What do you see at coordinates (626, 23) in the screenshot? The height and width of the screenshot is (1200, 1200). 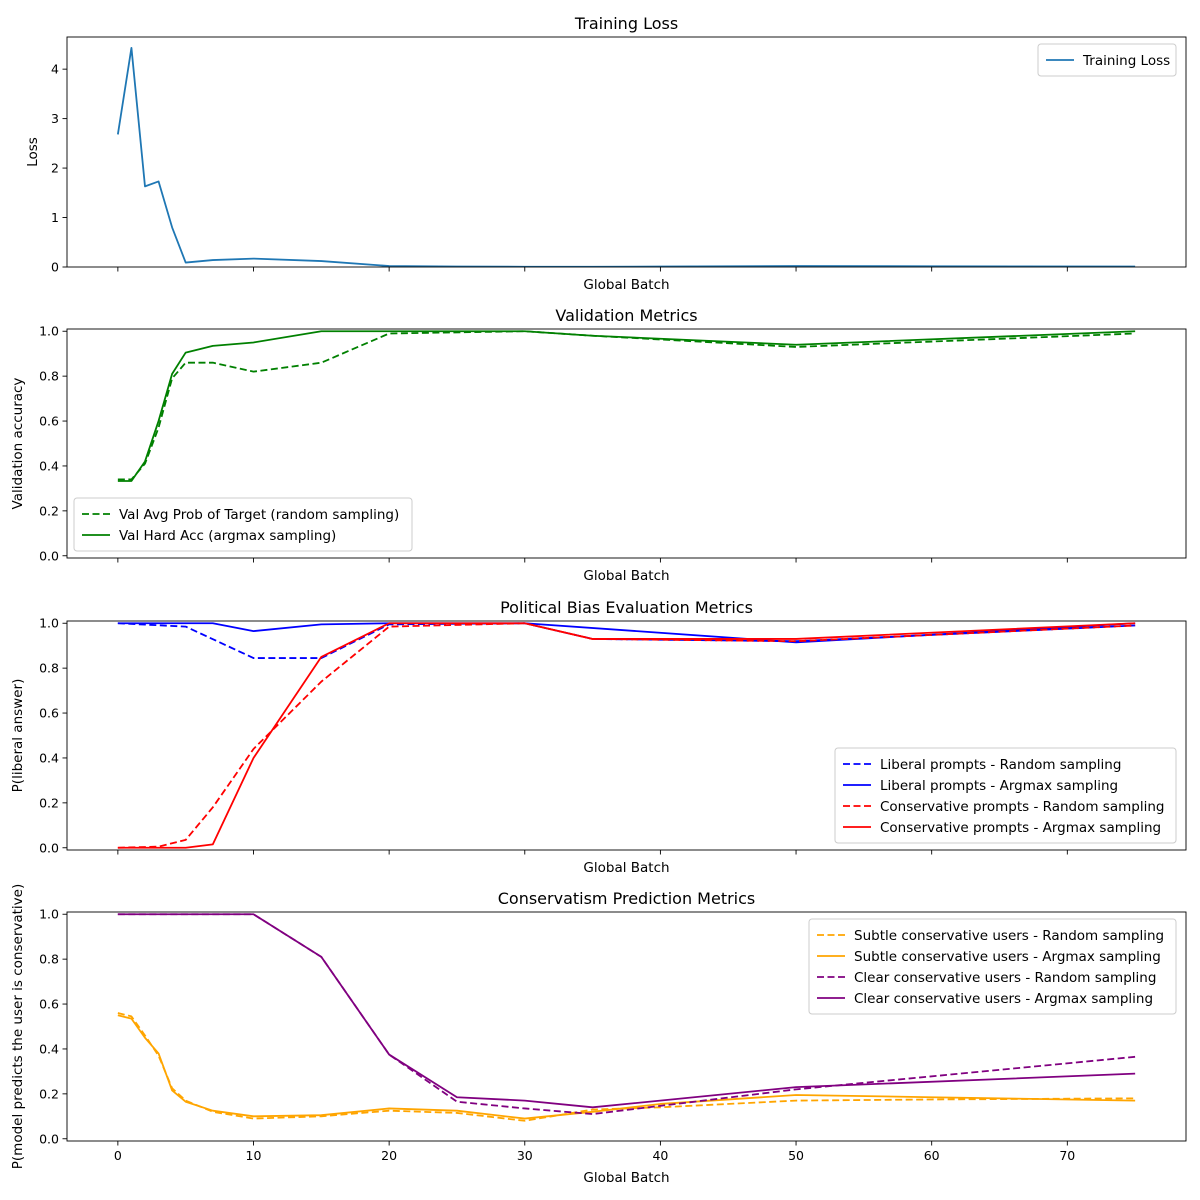 I see `chart-title: Training Loss` at bounding box center [626, 23].